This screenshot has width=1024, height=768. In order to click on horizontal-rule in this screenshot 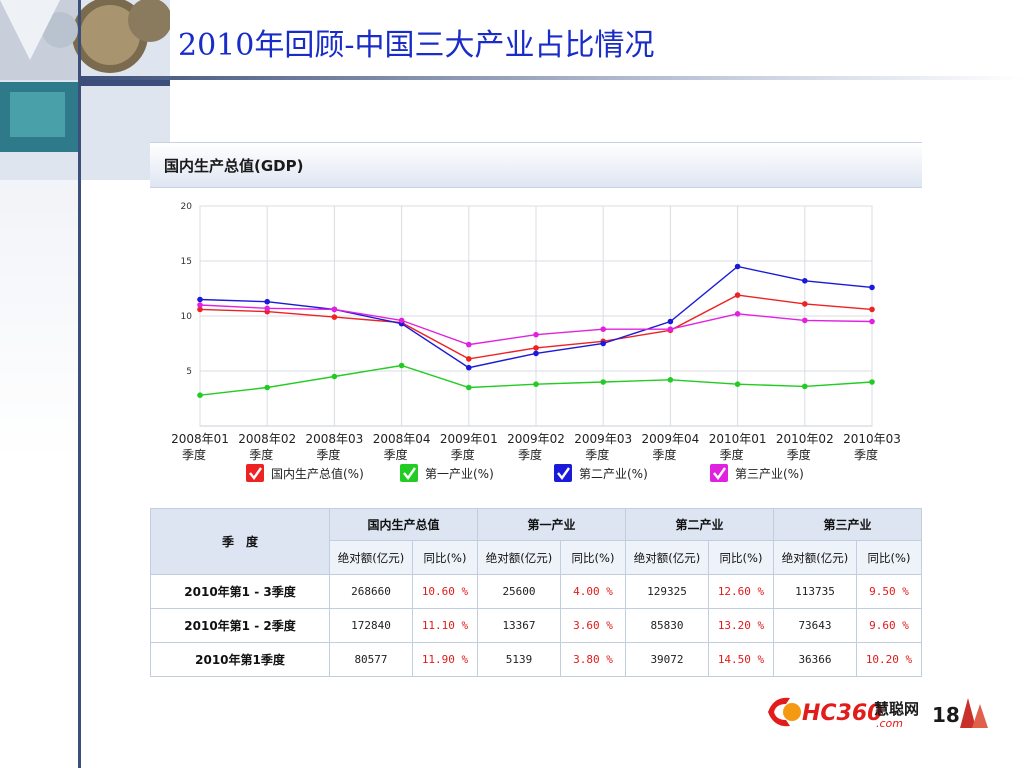, I will do `click(552, 78)`.